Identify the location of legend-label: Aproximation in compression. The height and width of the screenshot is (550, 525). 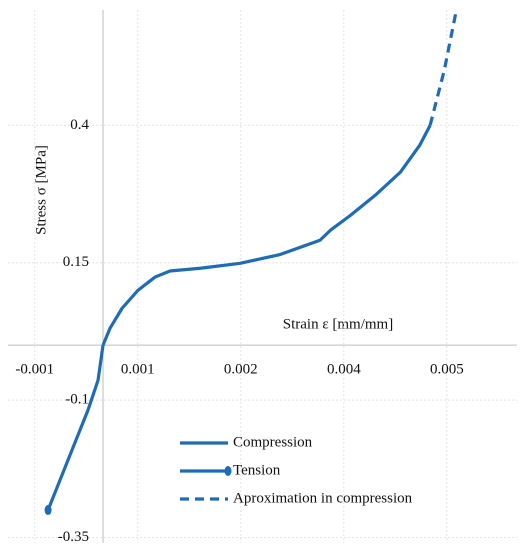
(323, 498).